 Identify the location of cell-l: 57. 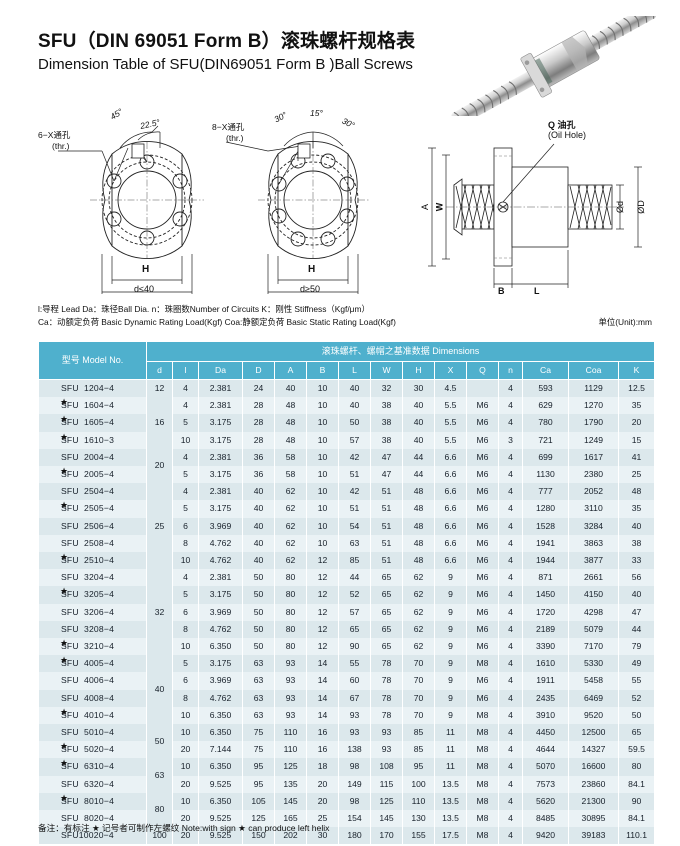
(354, 440).